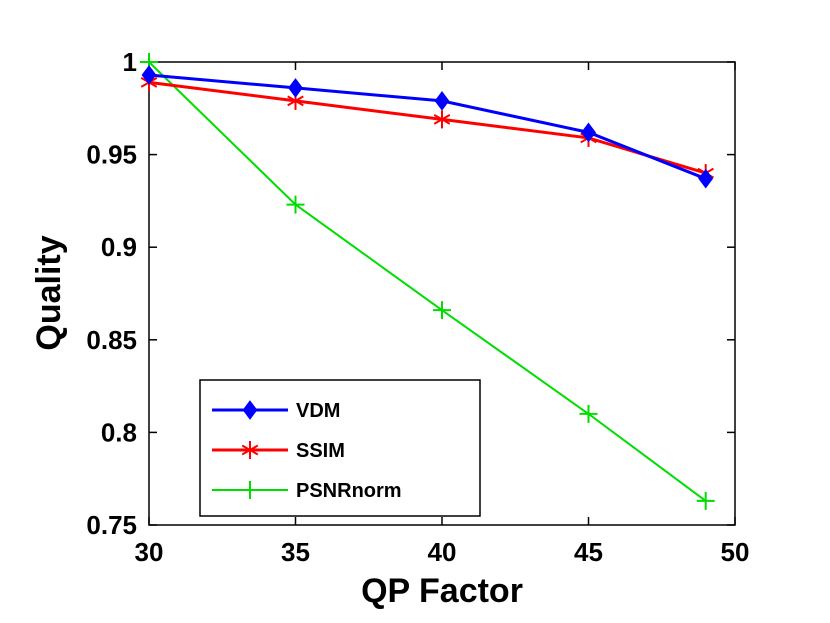 Image resolution: width=830 pixels, height=623 pixels. What do you see at coordinates (442, 552) in the screenshot?
I see `x-tick-label: 40` at bounding box center [442, 552].